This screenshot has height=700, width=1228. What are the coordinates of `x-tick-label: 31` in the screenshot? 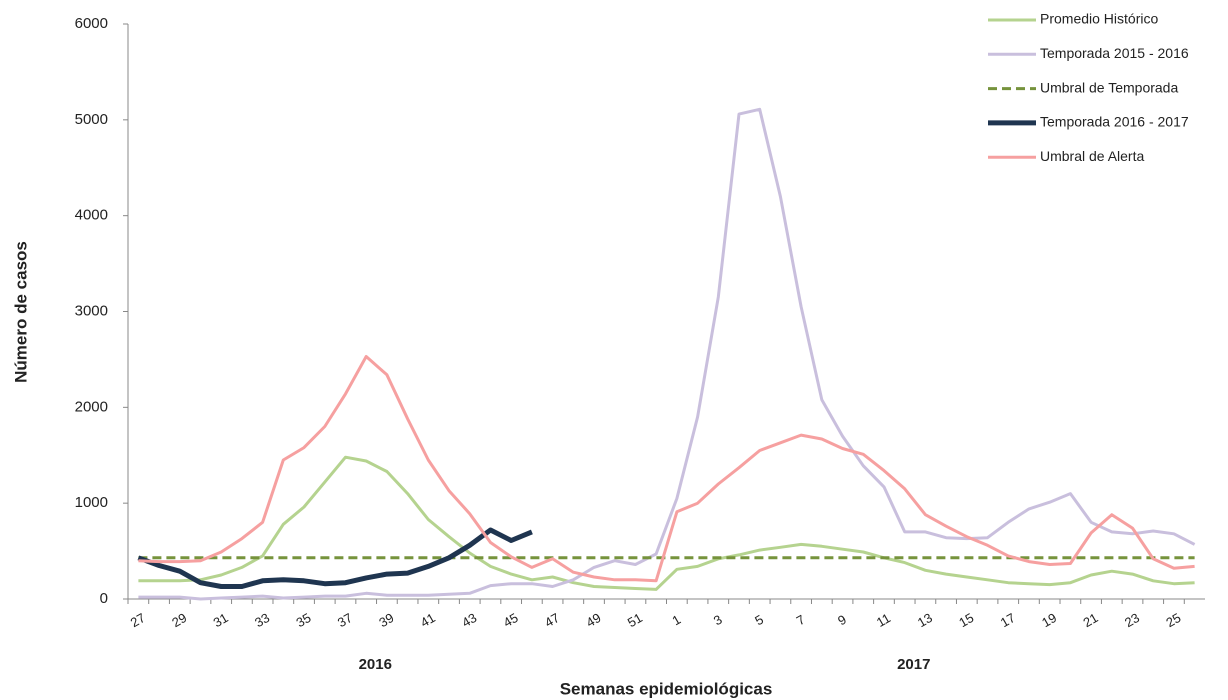 It's located at (221, 620).